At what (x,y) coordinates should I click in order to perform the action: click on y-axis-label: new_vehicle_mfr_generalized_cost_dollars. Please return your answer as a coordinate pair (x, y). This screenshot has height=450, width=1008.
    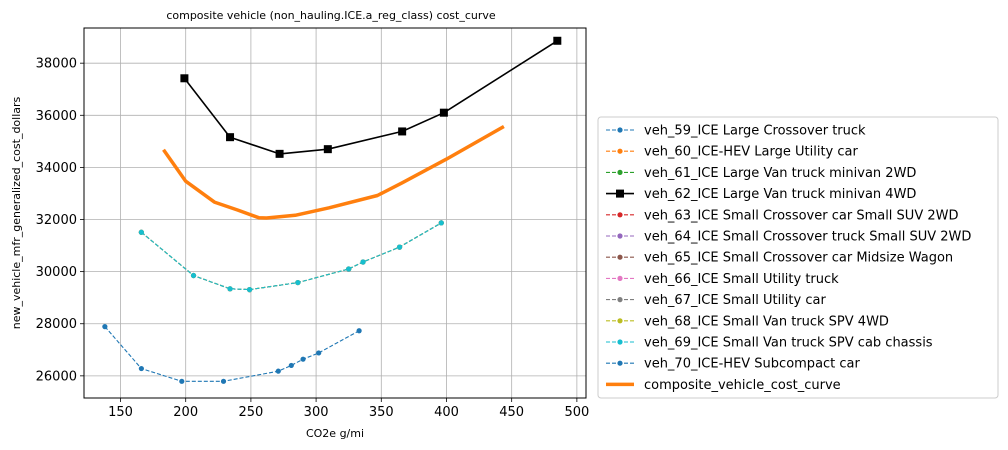
    Looking at the image, I should click on (16, 212).